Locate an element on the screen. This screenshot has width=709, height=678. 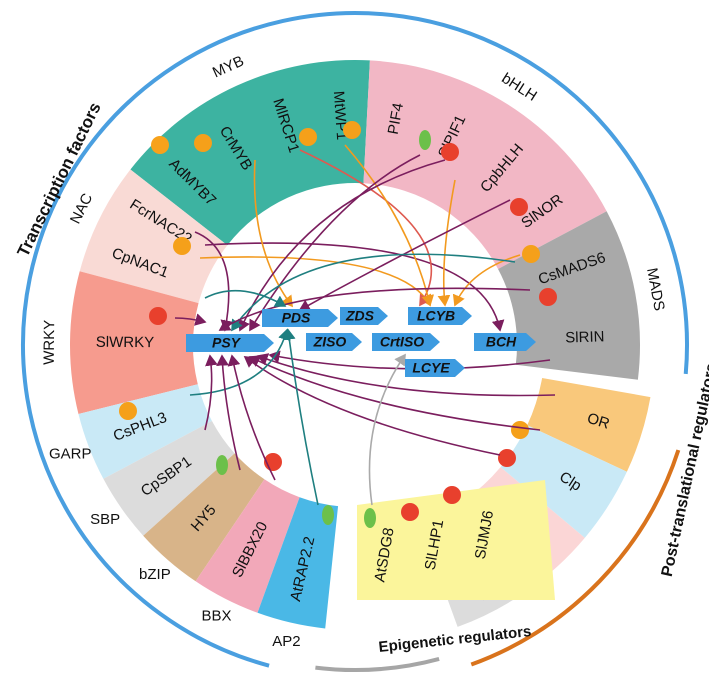
enzyme-label: CrtISO is located at coordinates (402, 342).